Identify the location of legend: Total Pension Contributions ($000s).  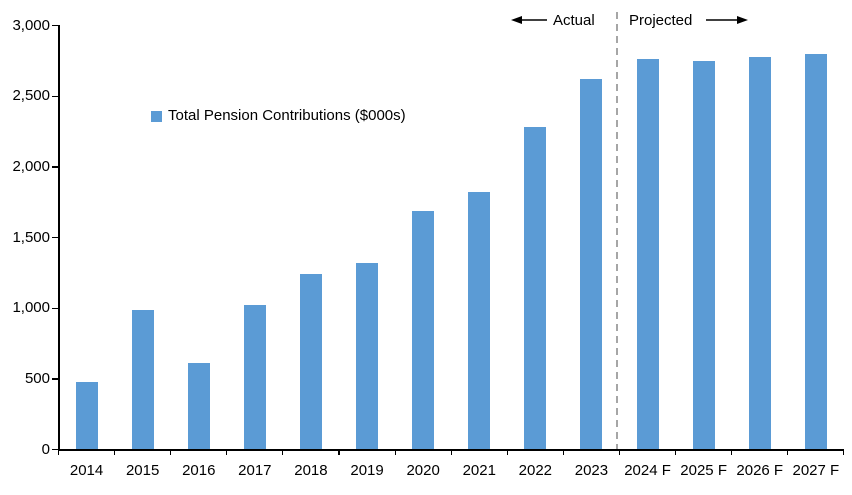
(278, 116).